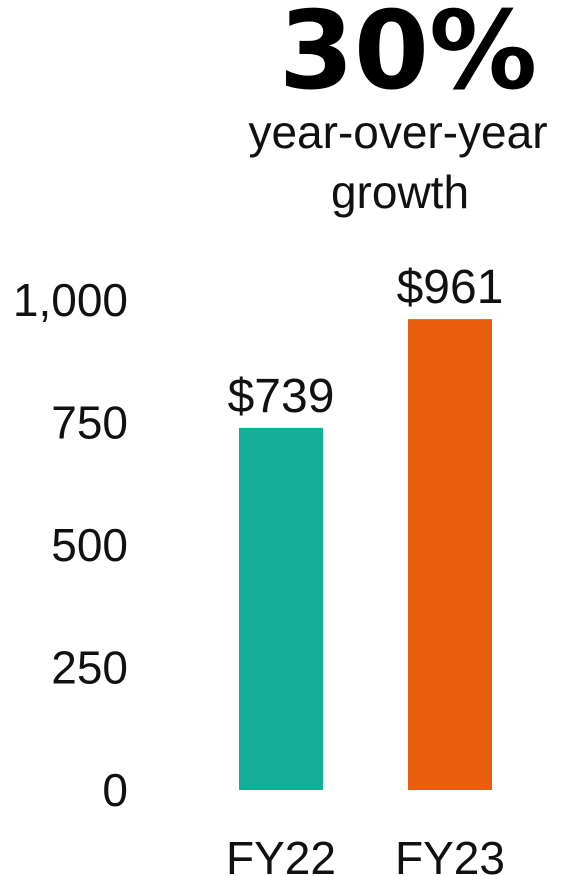  I want to click on y-tick-label: 0, so click(115, 790).